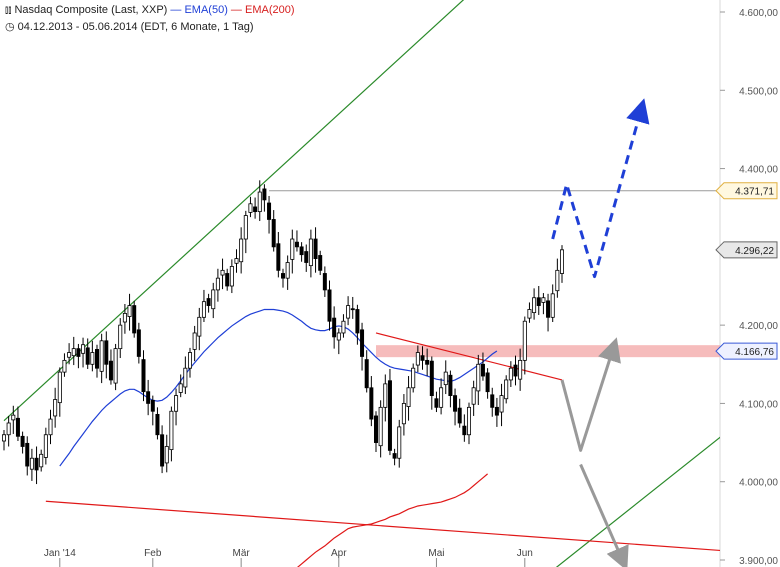 The width and height of the screenshot is (780, 567). What do you see at coordinates (236, 10) in the screenshot?
I see `ema200-legend-swatch: —` at bounding box center [236, 10].